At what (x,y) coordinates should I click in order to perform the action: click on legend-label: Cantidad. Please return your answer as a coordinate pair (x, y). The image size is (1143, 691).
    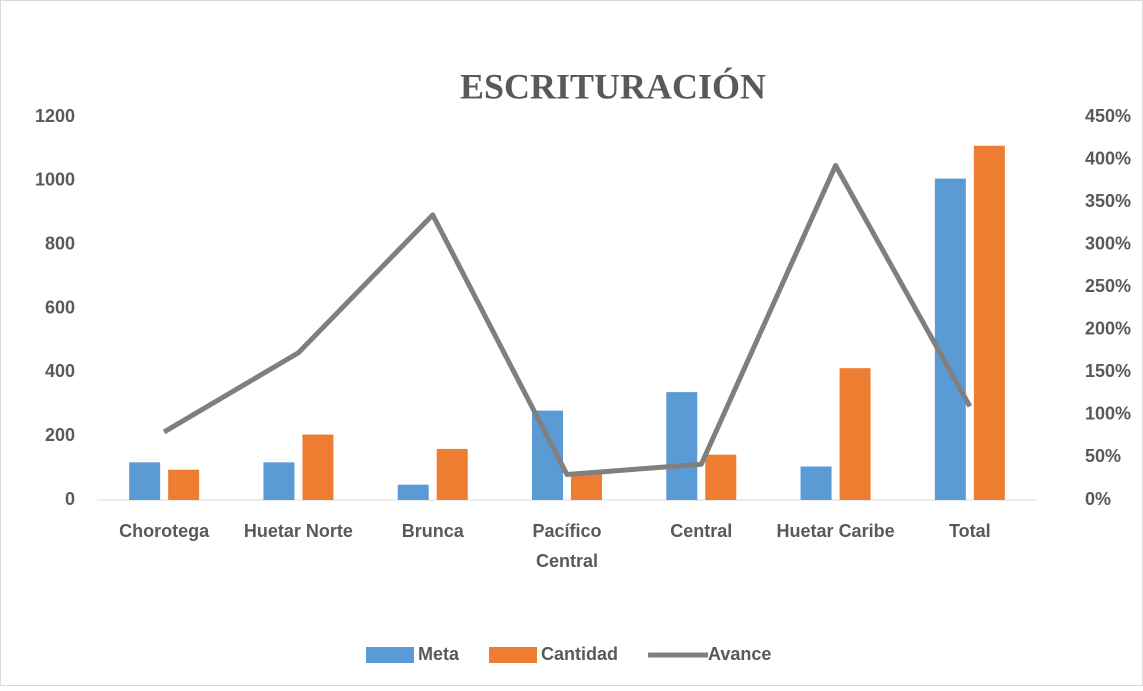
    Looking at the image, I should click on (579, 654).